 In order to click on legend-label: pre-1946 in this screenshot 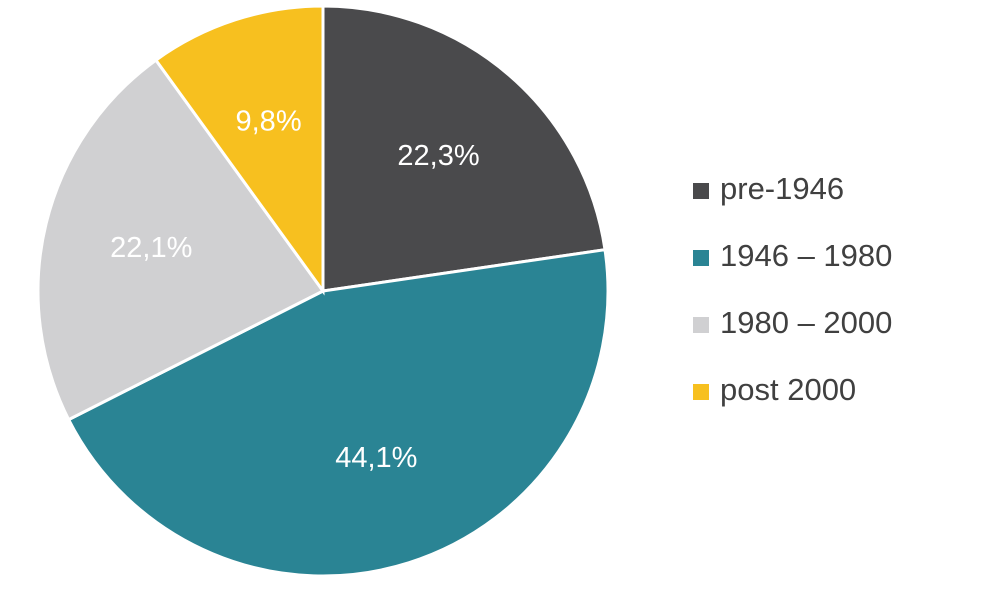, I will do `click(782, 188)`.